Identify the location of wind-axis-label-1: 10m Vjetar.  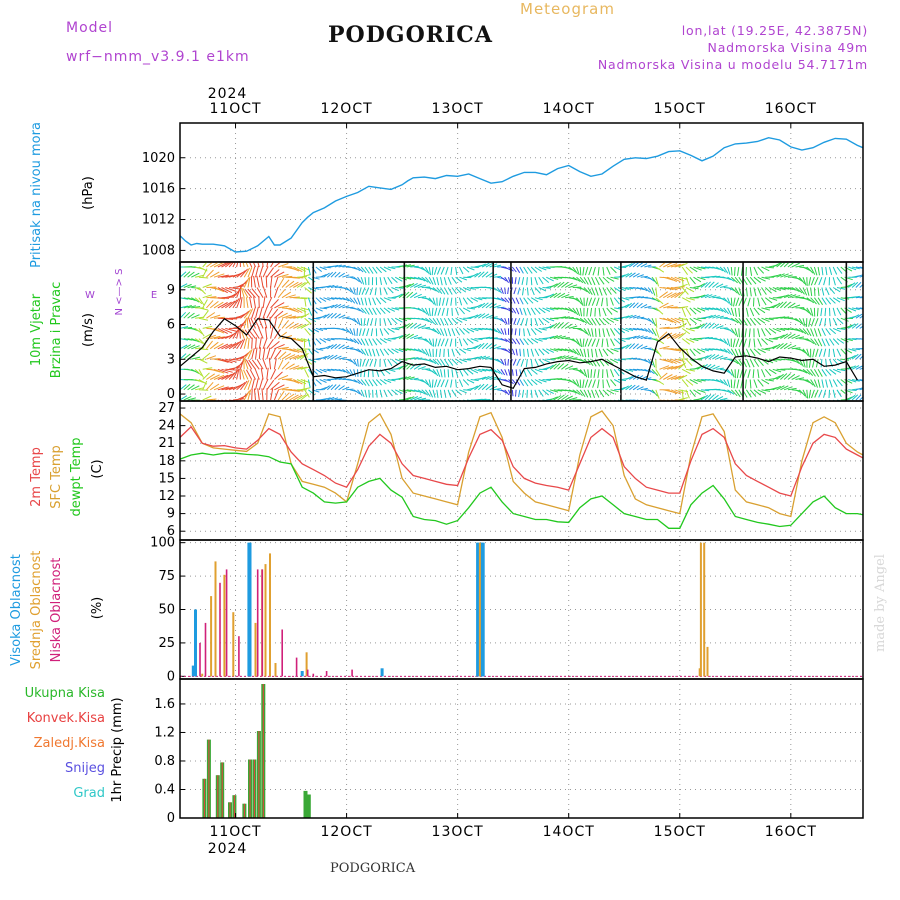
(36, 329).